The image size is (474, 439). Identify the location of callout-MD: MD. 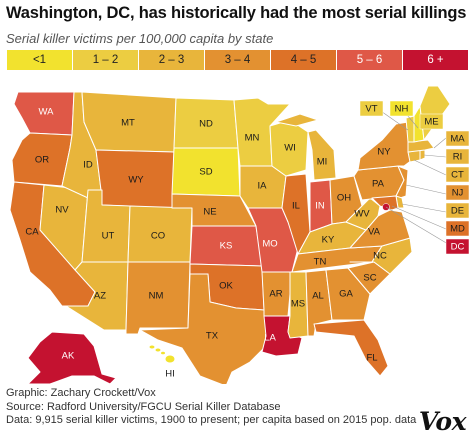
(457, 228).